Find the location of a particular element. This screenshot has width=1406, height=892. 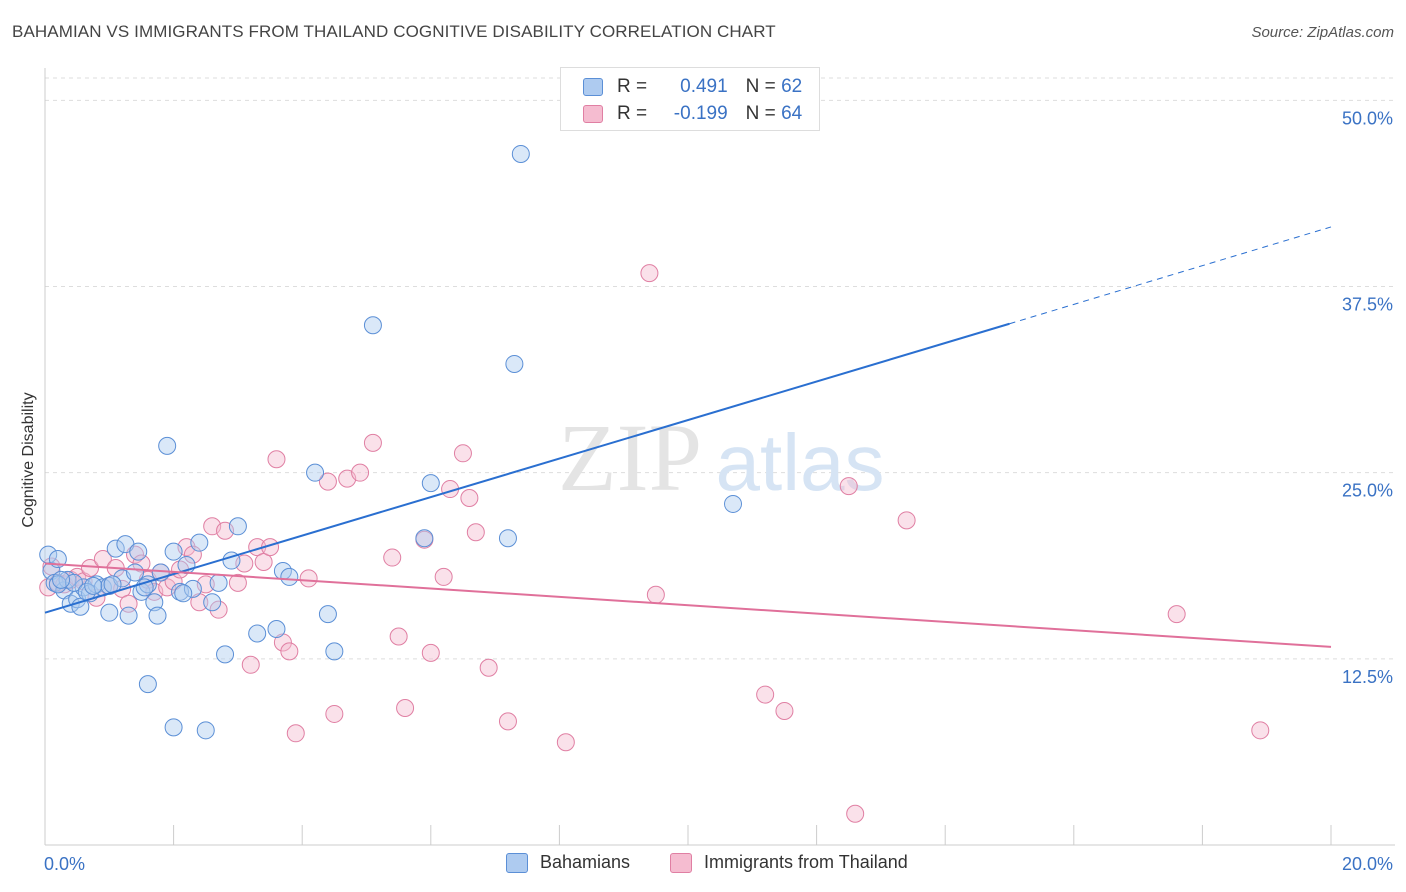

n-value-bahamians: 62 is located at coordinates (792, 86).